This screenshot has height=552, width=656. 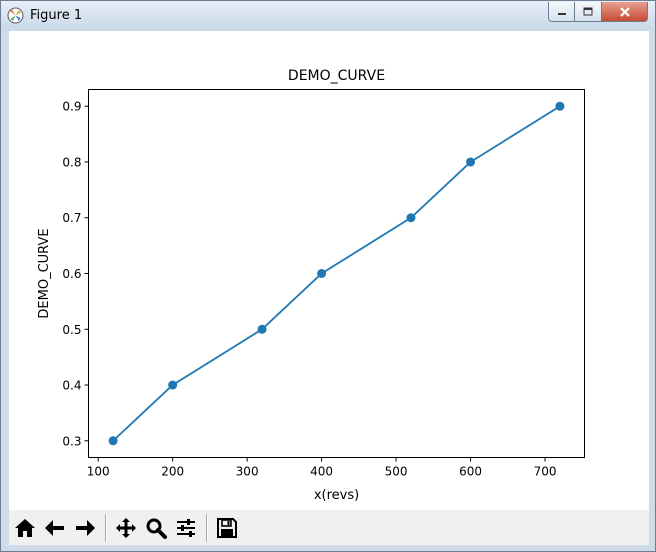 I want to click on window-title: Figure 1, so click(x=56, y=15).